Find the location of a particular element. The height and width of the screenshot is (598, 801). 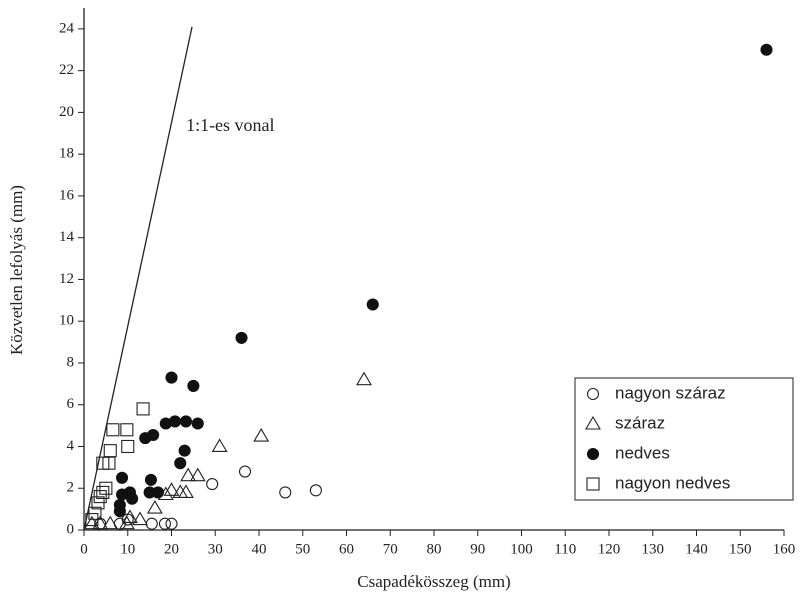

x-tick-label: 80 is located at coordinates (434, 549).